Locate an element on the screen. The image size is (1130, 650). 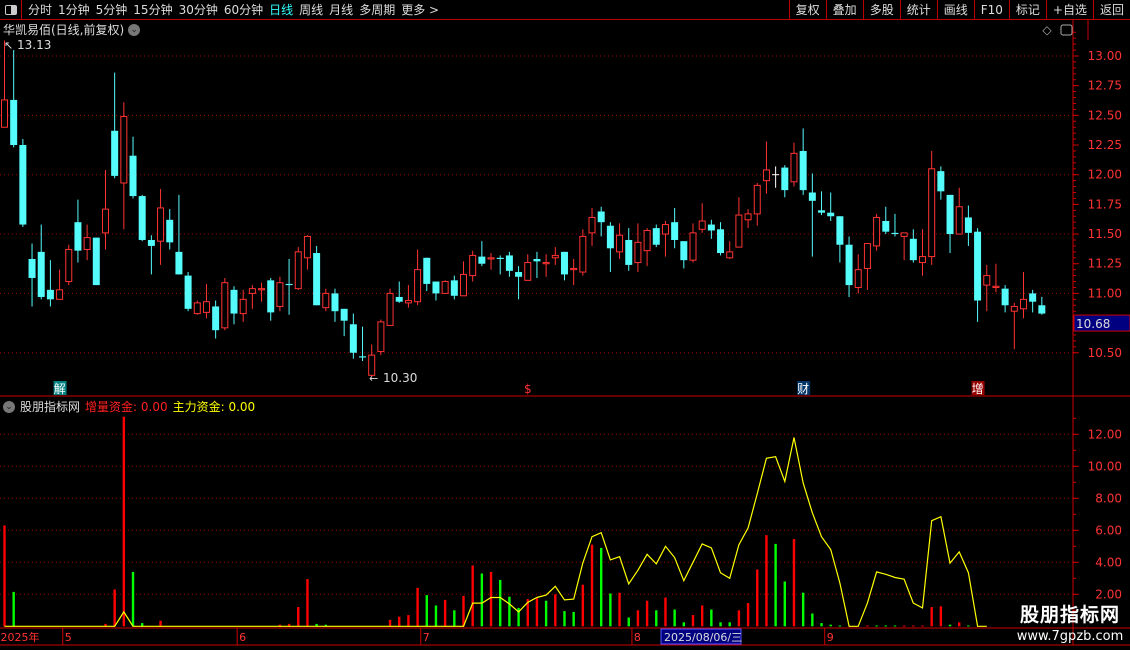
panel-icon is located at coordinates (1066, 30).